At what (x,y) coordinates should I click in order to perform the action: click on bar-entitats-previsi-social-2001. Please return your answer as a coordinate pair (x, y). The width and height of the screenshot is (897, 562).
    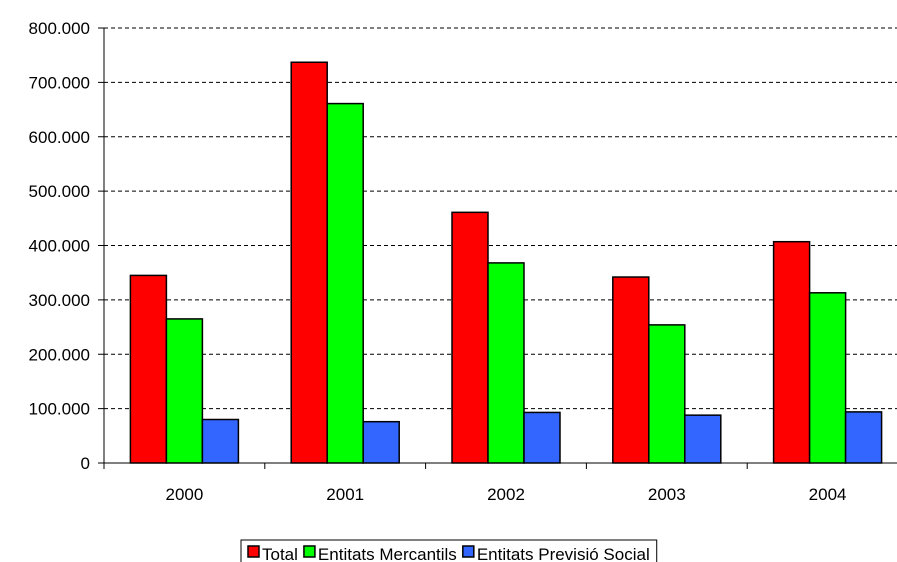
    Looking at the image, I should click on (381, 442).